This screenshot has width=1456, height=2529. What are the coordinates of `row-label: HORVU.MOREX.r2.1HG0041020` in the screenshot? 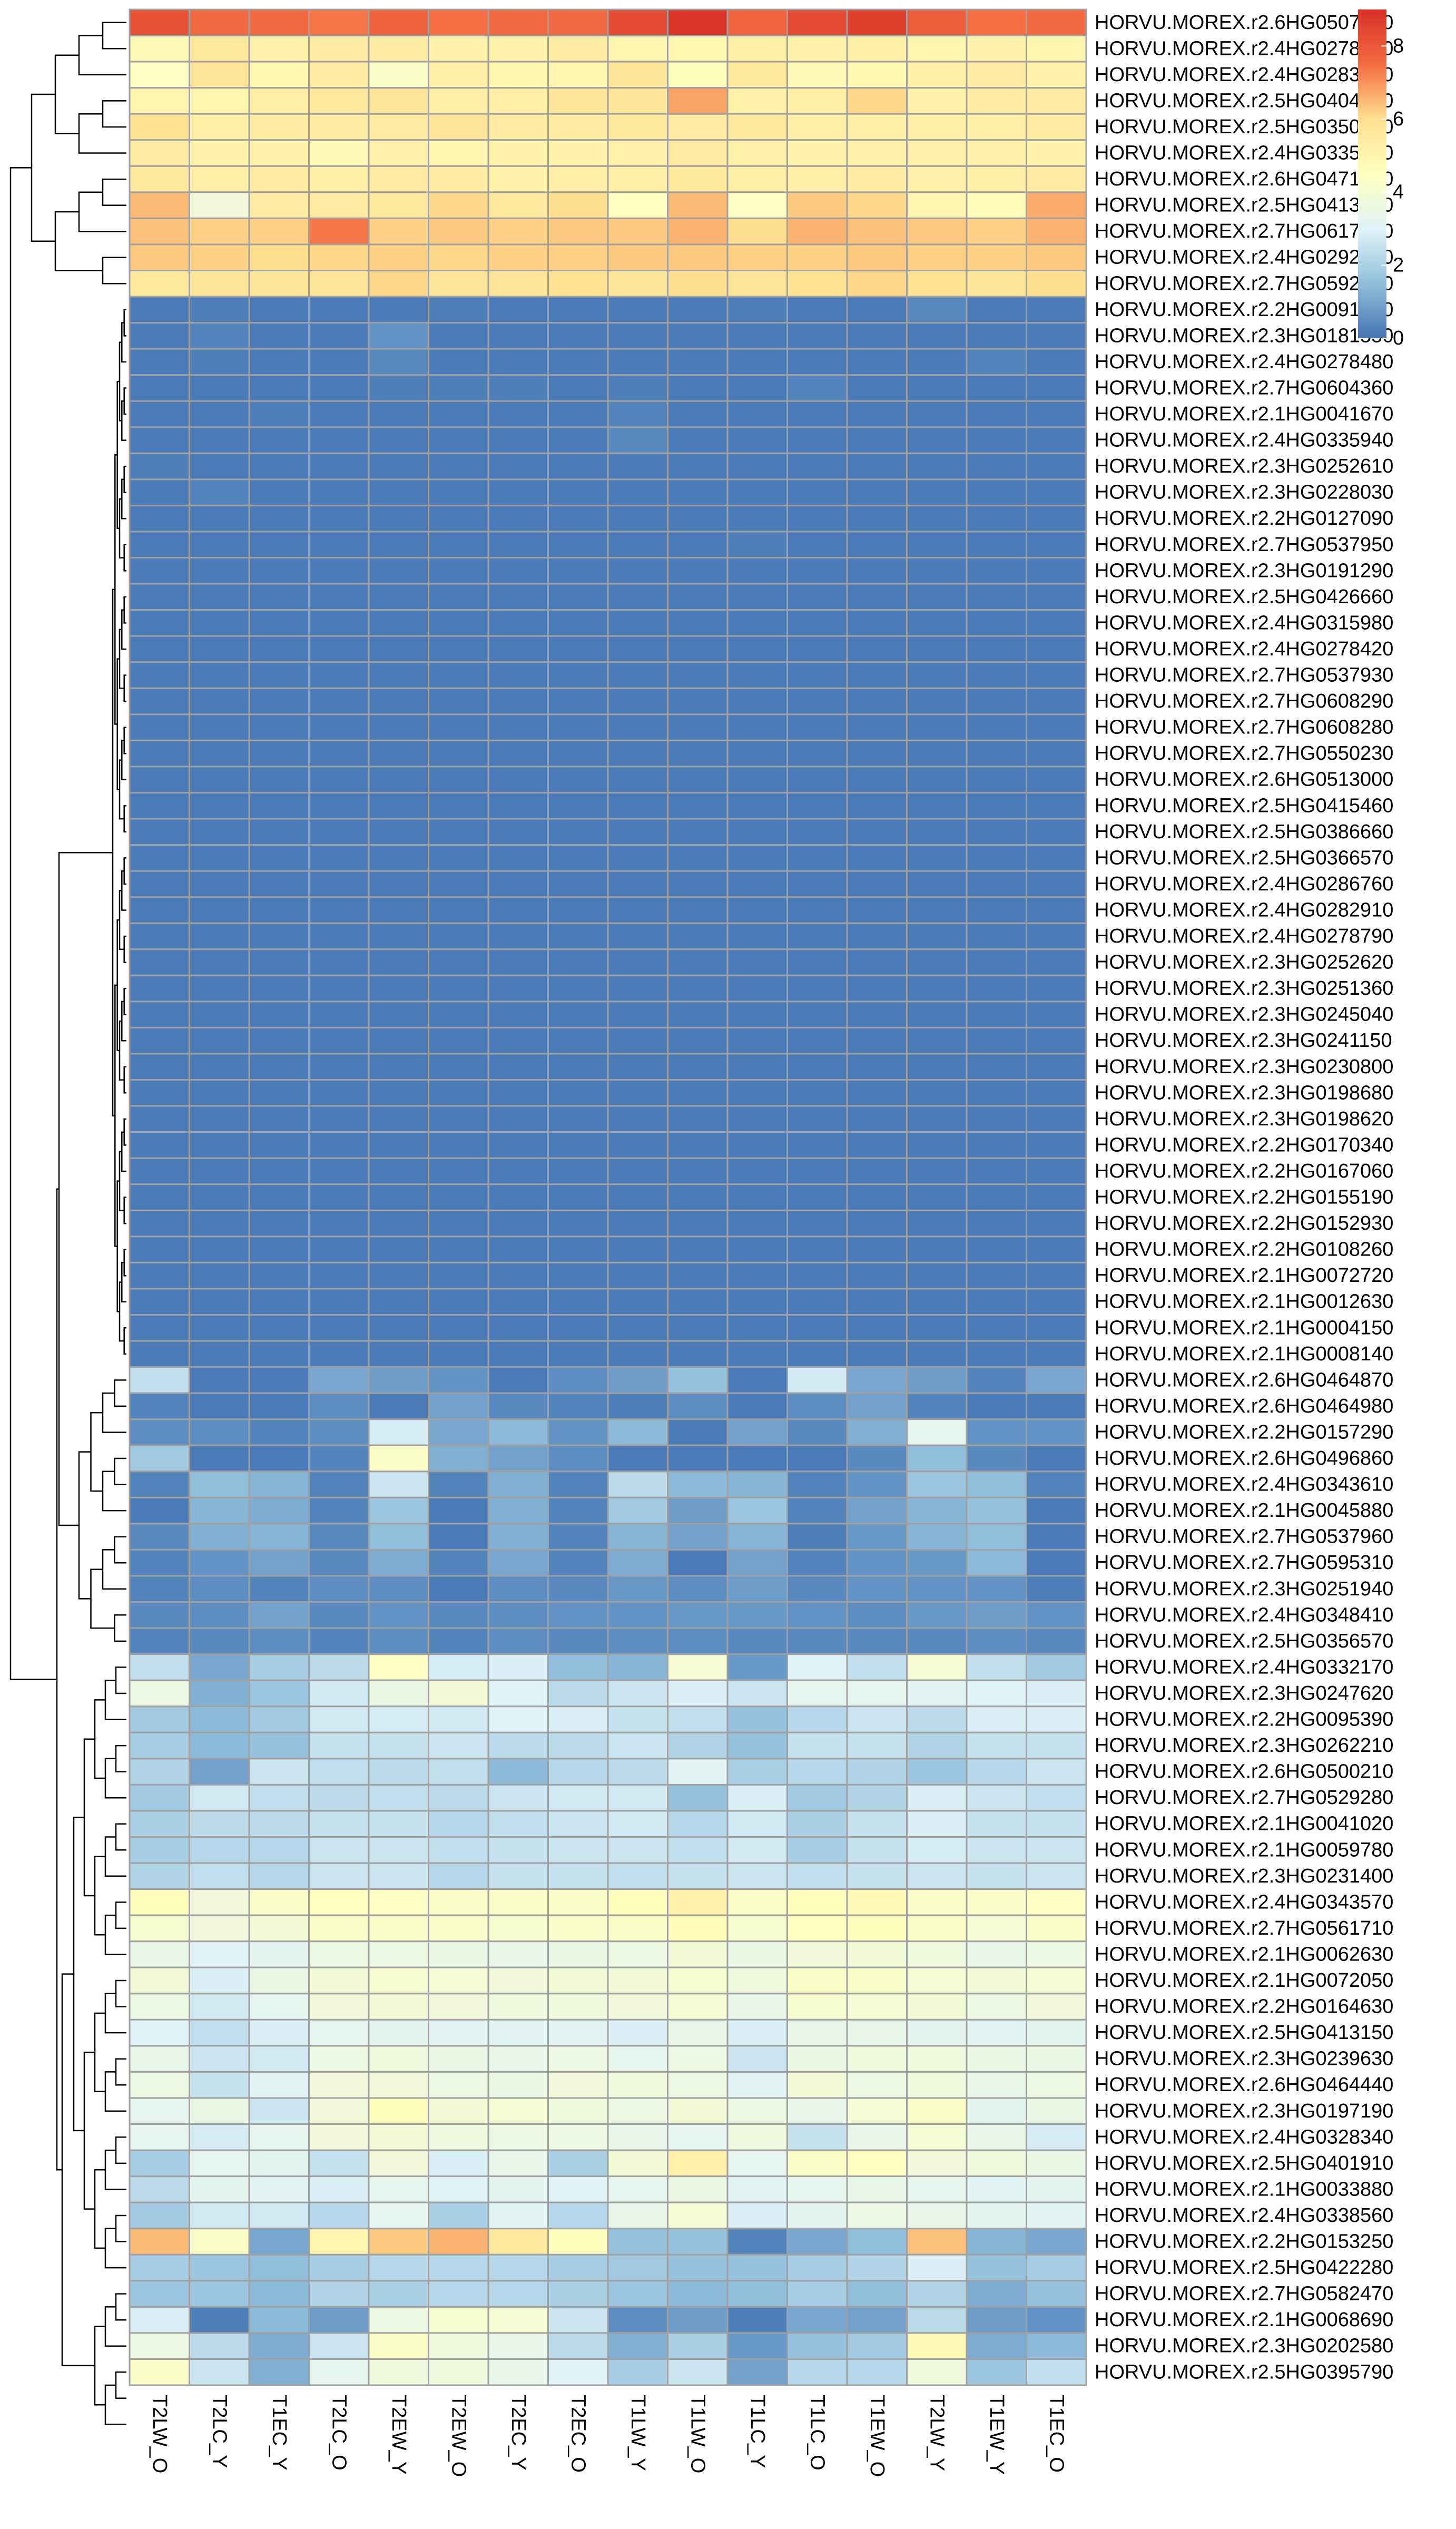 It's located at (1244, 1824).